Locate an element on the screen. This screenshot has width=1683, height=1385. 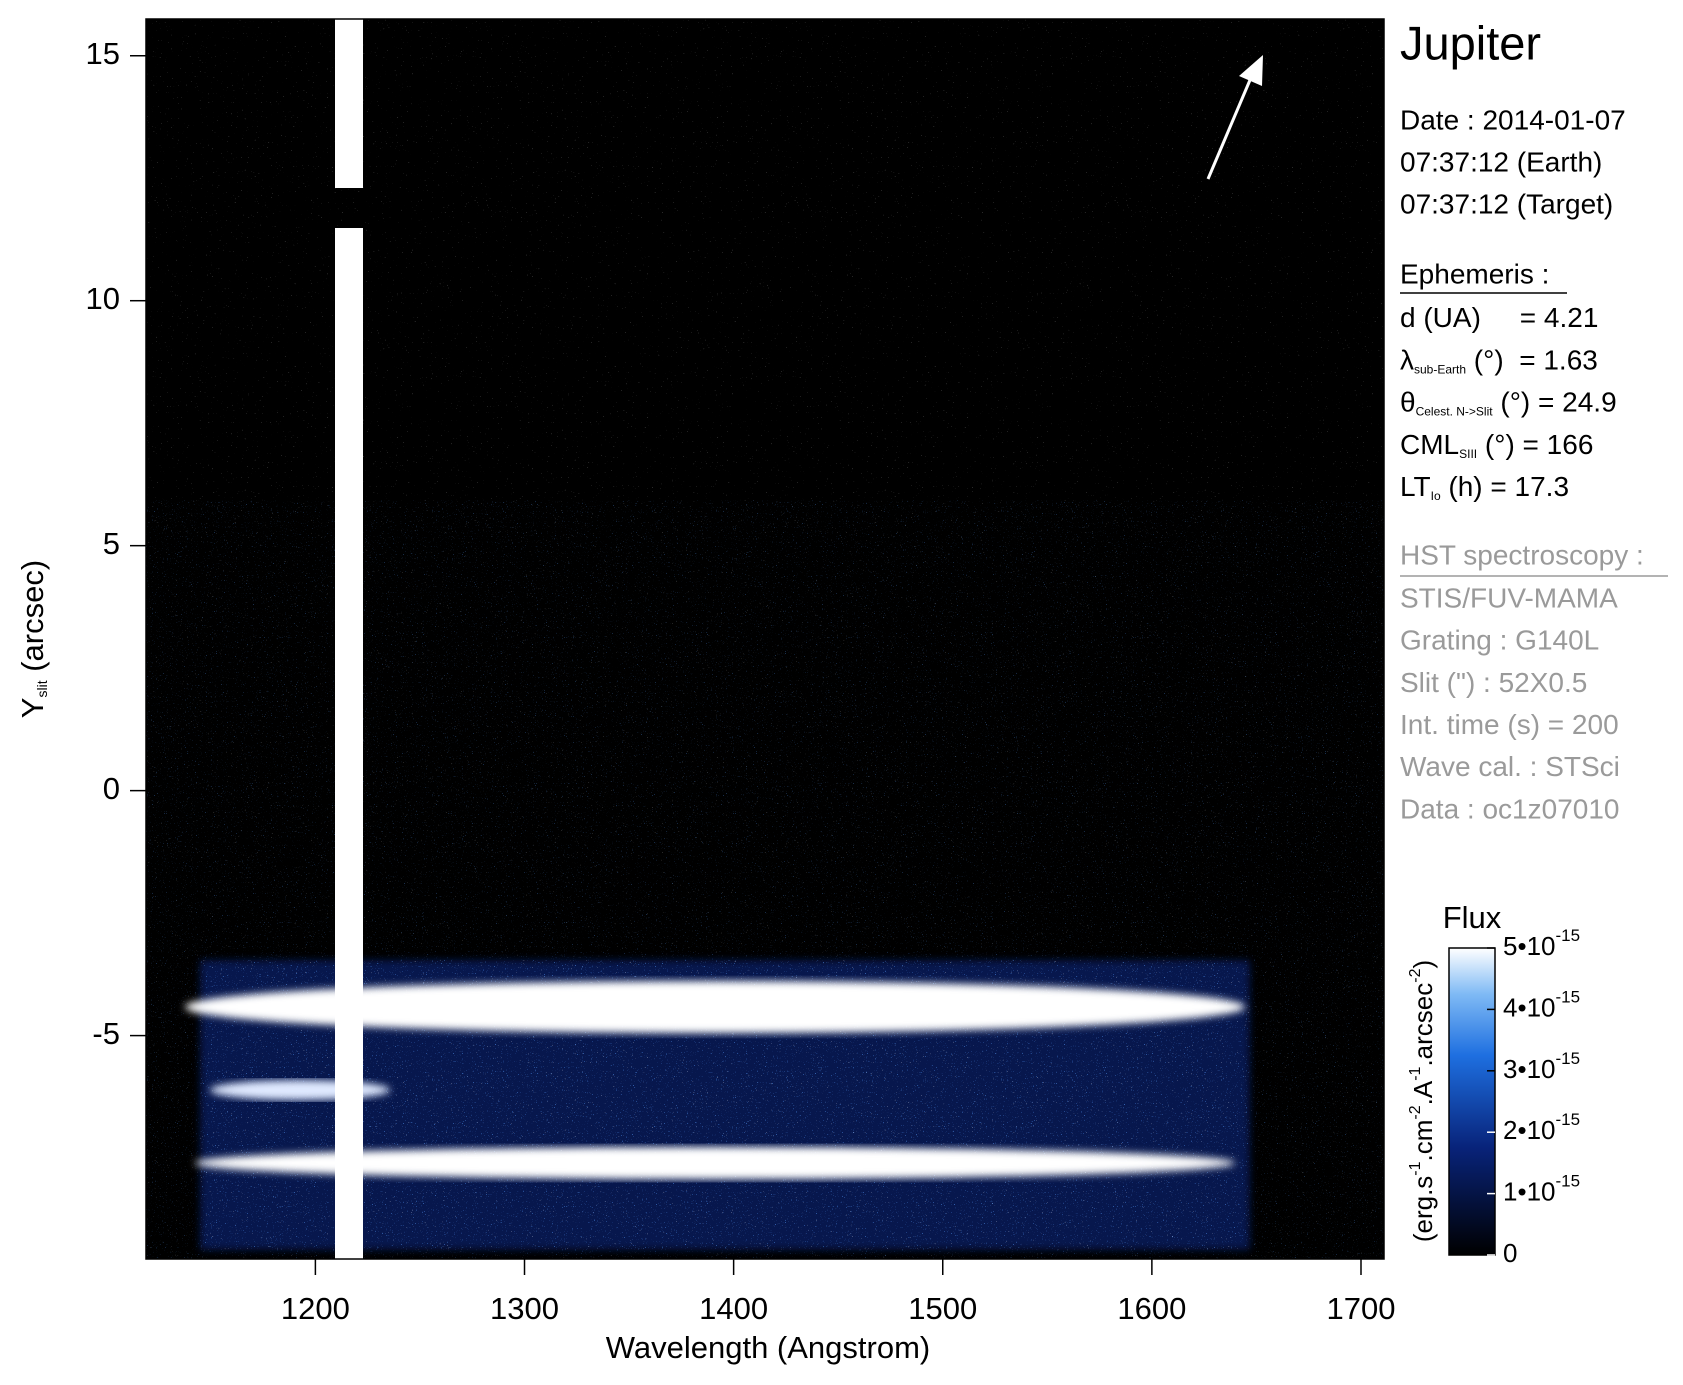
ephemeris-title: Ephemeris : is located at coordinates (1474, 273).